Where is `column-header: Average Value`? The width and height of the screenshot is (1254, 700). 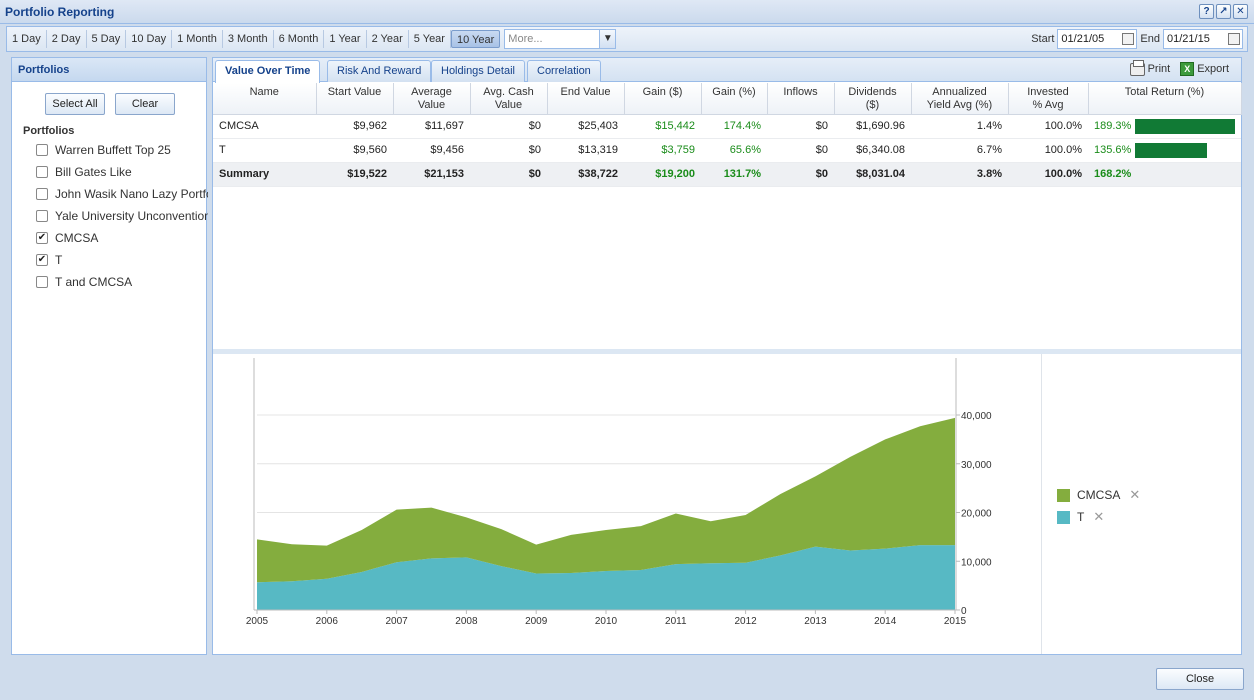 column-header: Average Value is located at coordinates (432, 99).